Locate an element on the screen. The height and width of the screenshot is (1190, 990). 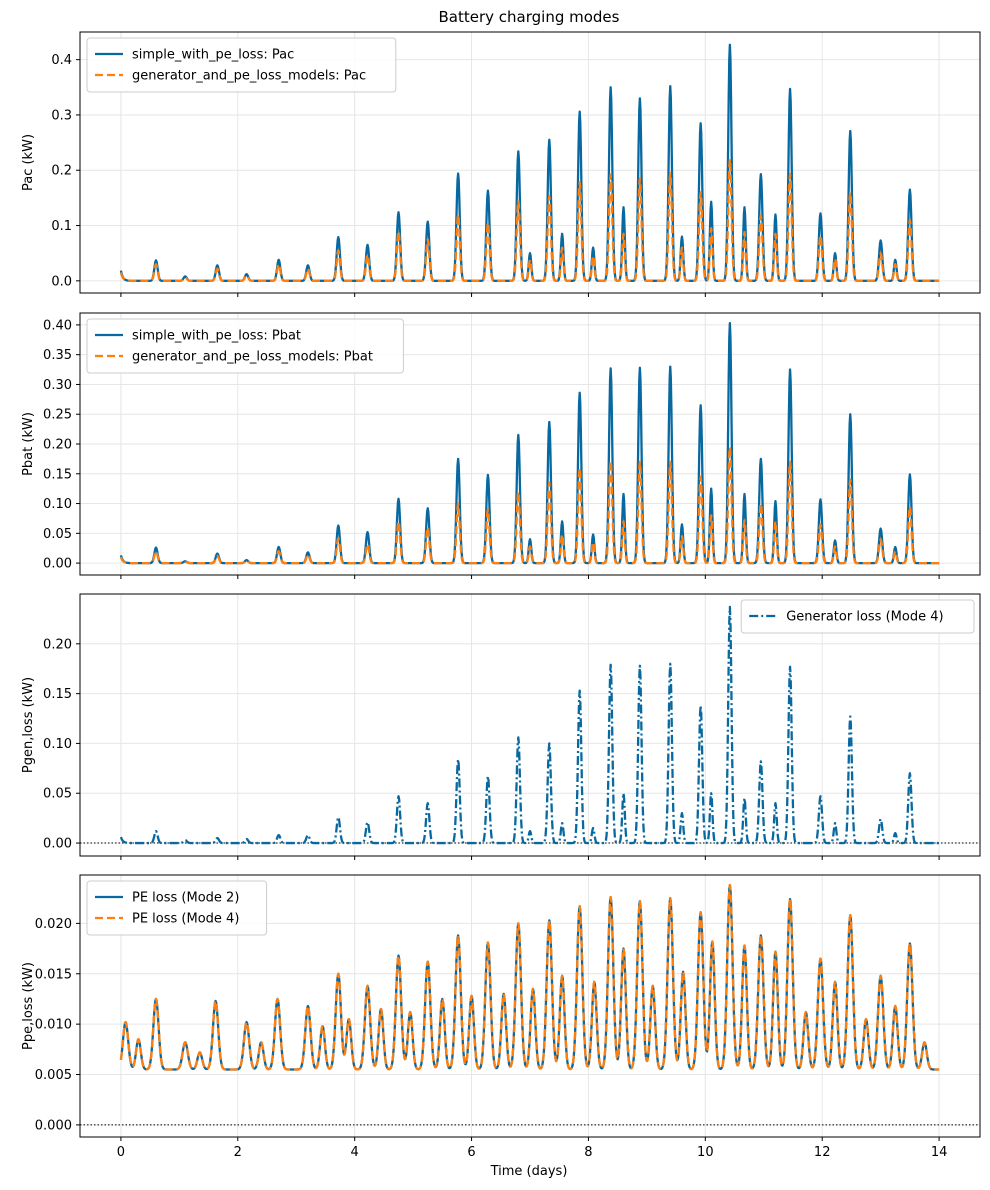
figure-title: Battery charging modes is located at coordinates (529, 17).